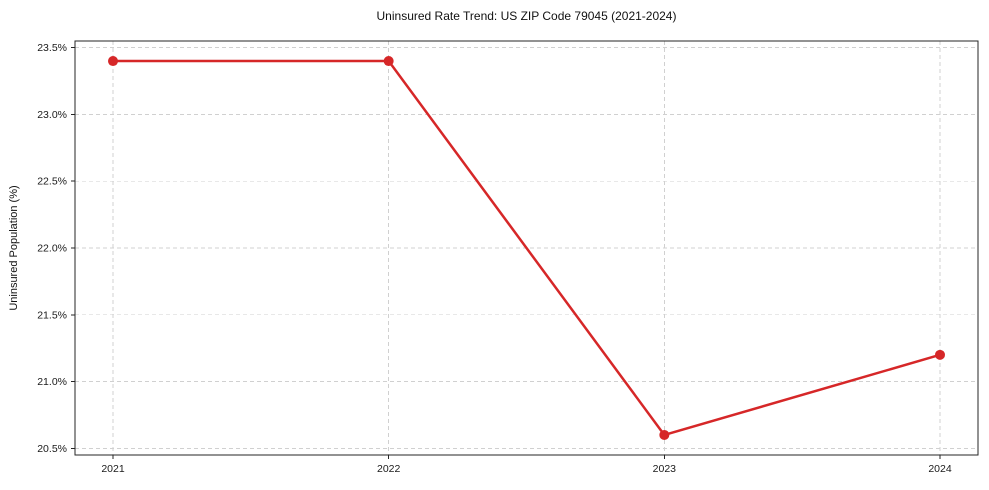  Describe the element at coordinates (52, 115) in the screenshot. I see `y-tick-label: 23.0%` at that location.